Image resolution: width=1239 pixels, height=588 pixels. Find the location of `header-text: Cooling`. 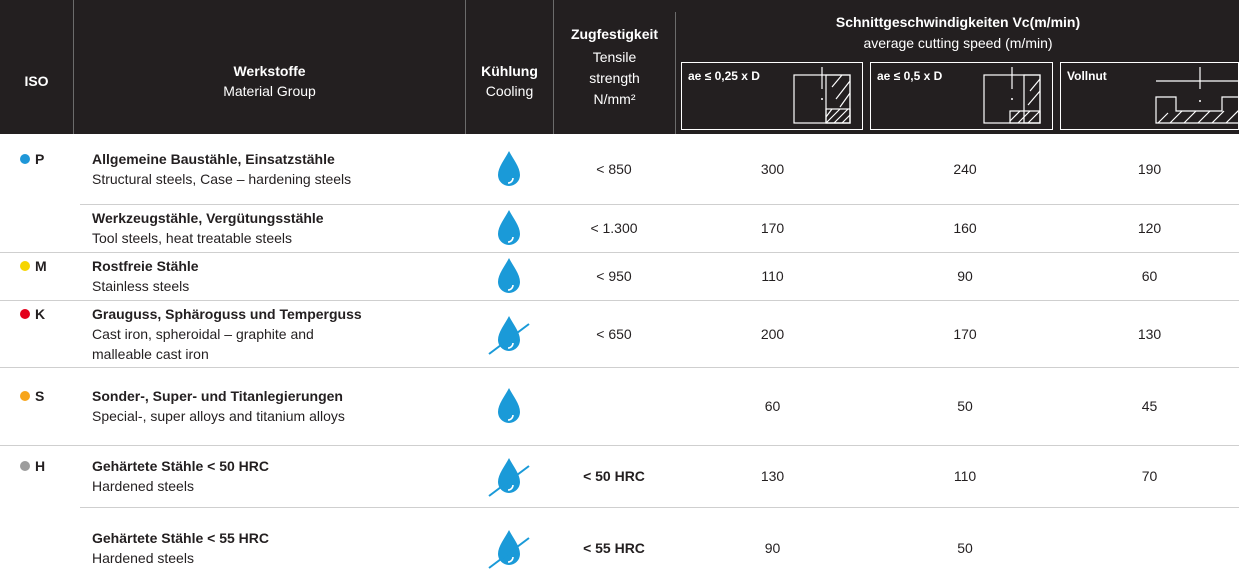

header-text: Cooling is located at coordinates (509, 91).